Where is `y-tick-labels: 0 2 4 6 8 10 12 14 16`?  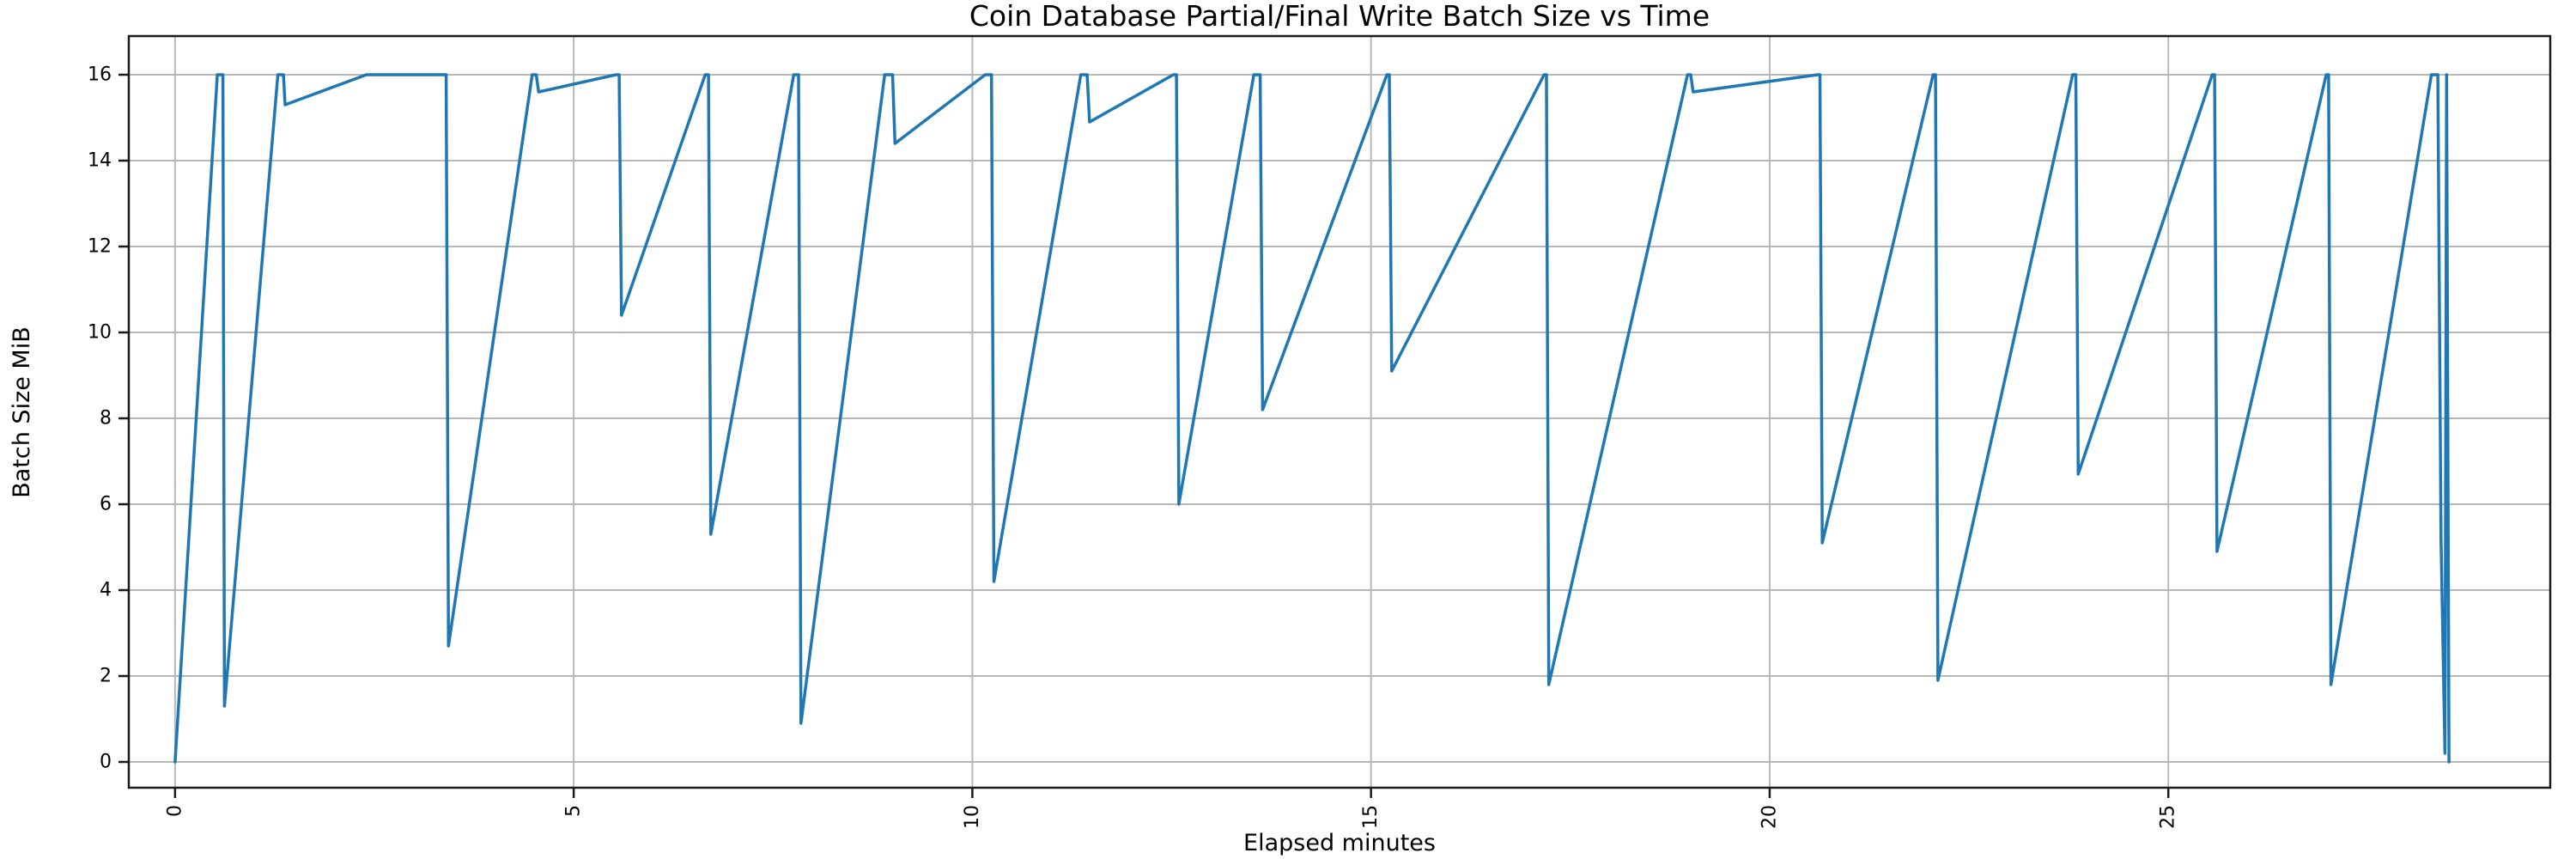 y-tick-labels: 0 2 4 6 8 10 12 14 16 is located at coordinates (100, 418).